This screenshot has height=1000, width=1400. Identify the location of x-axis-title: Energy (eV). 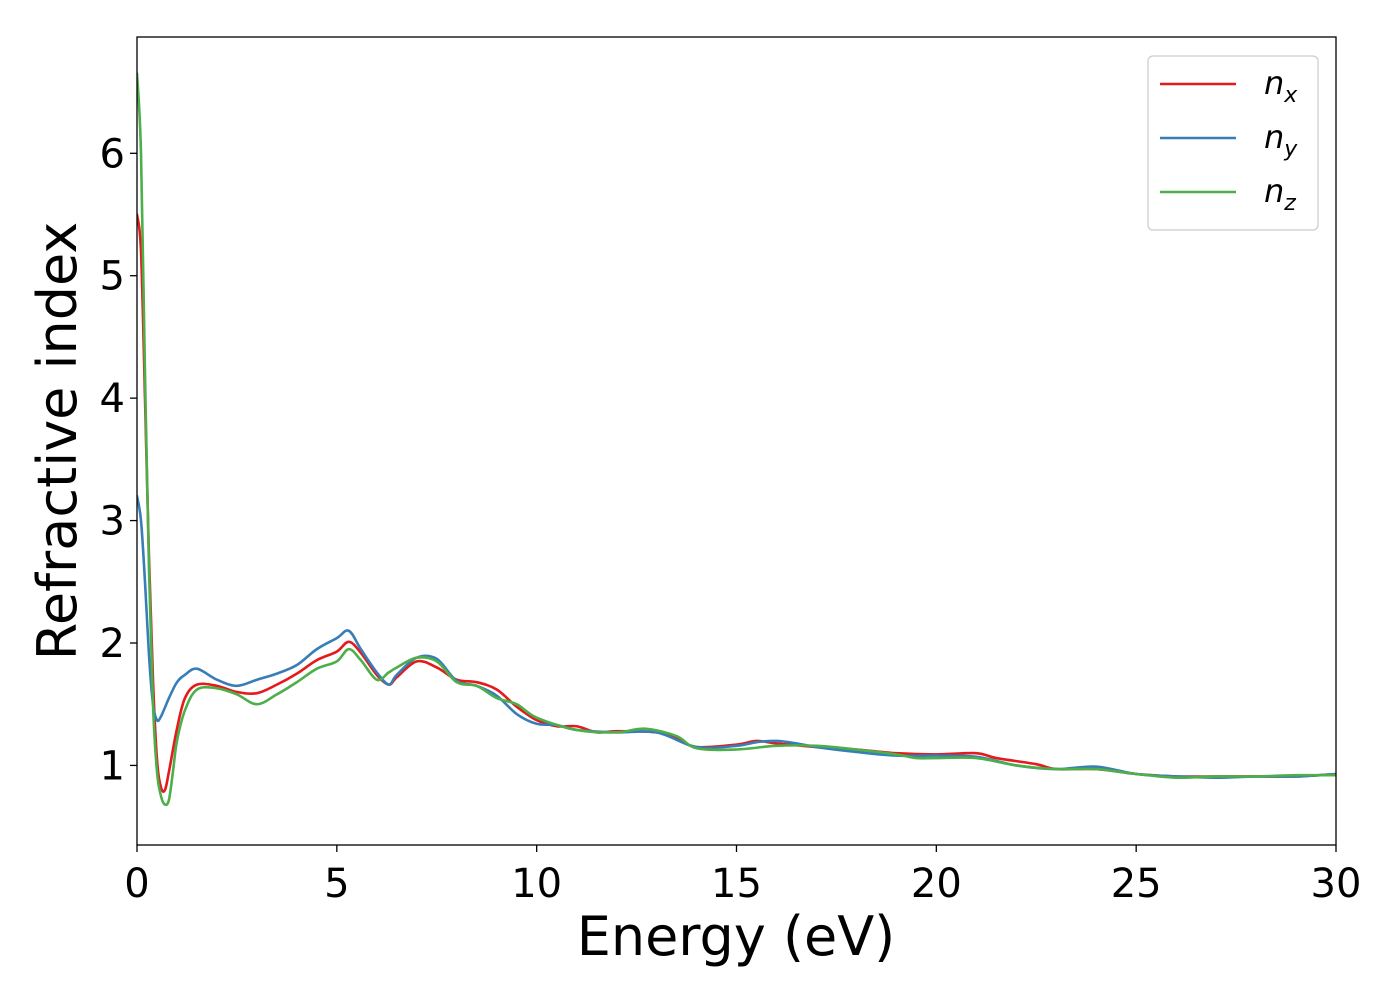
(736, 936).